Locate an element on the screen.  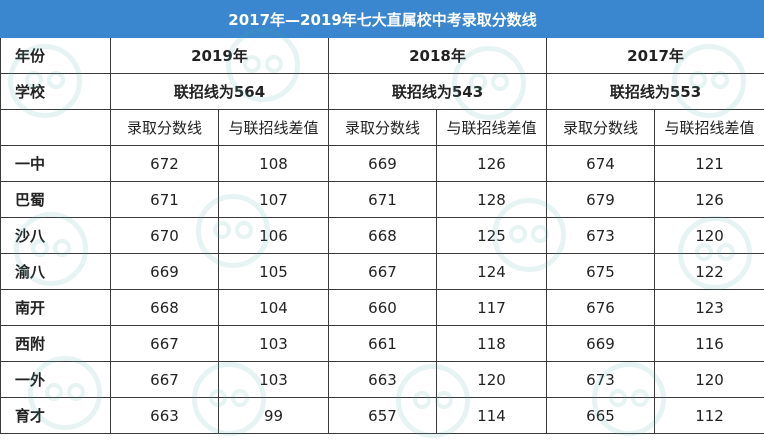
diff-2017: 126 is located at coordinates (708, 199).